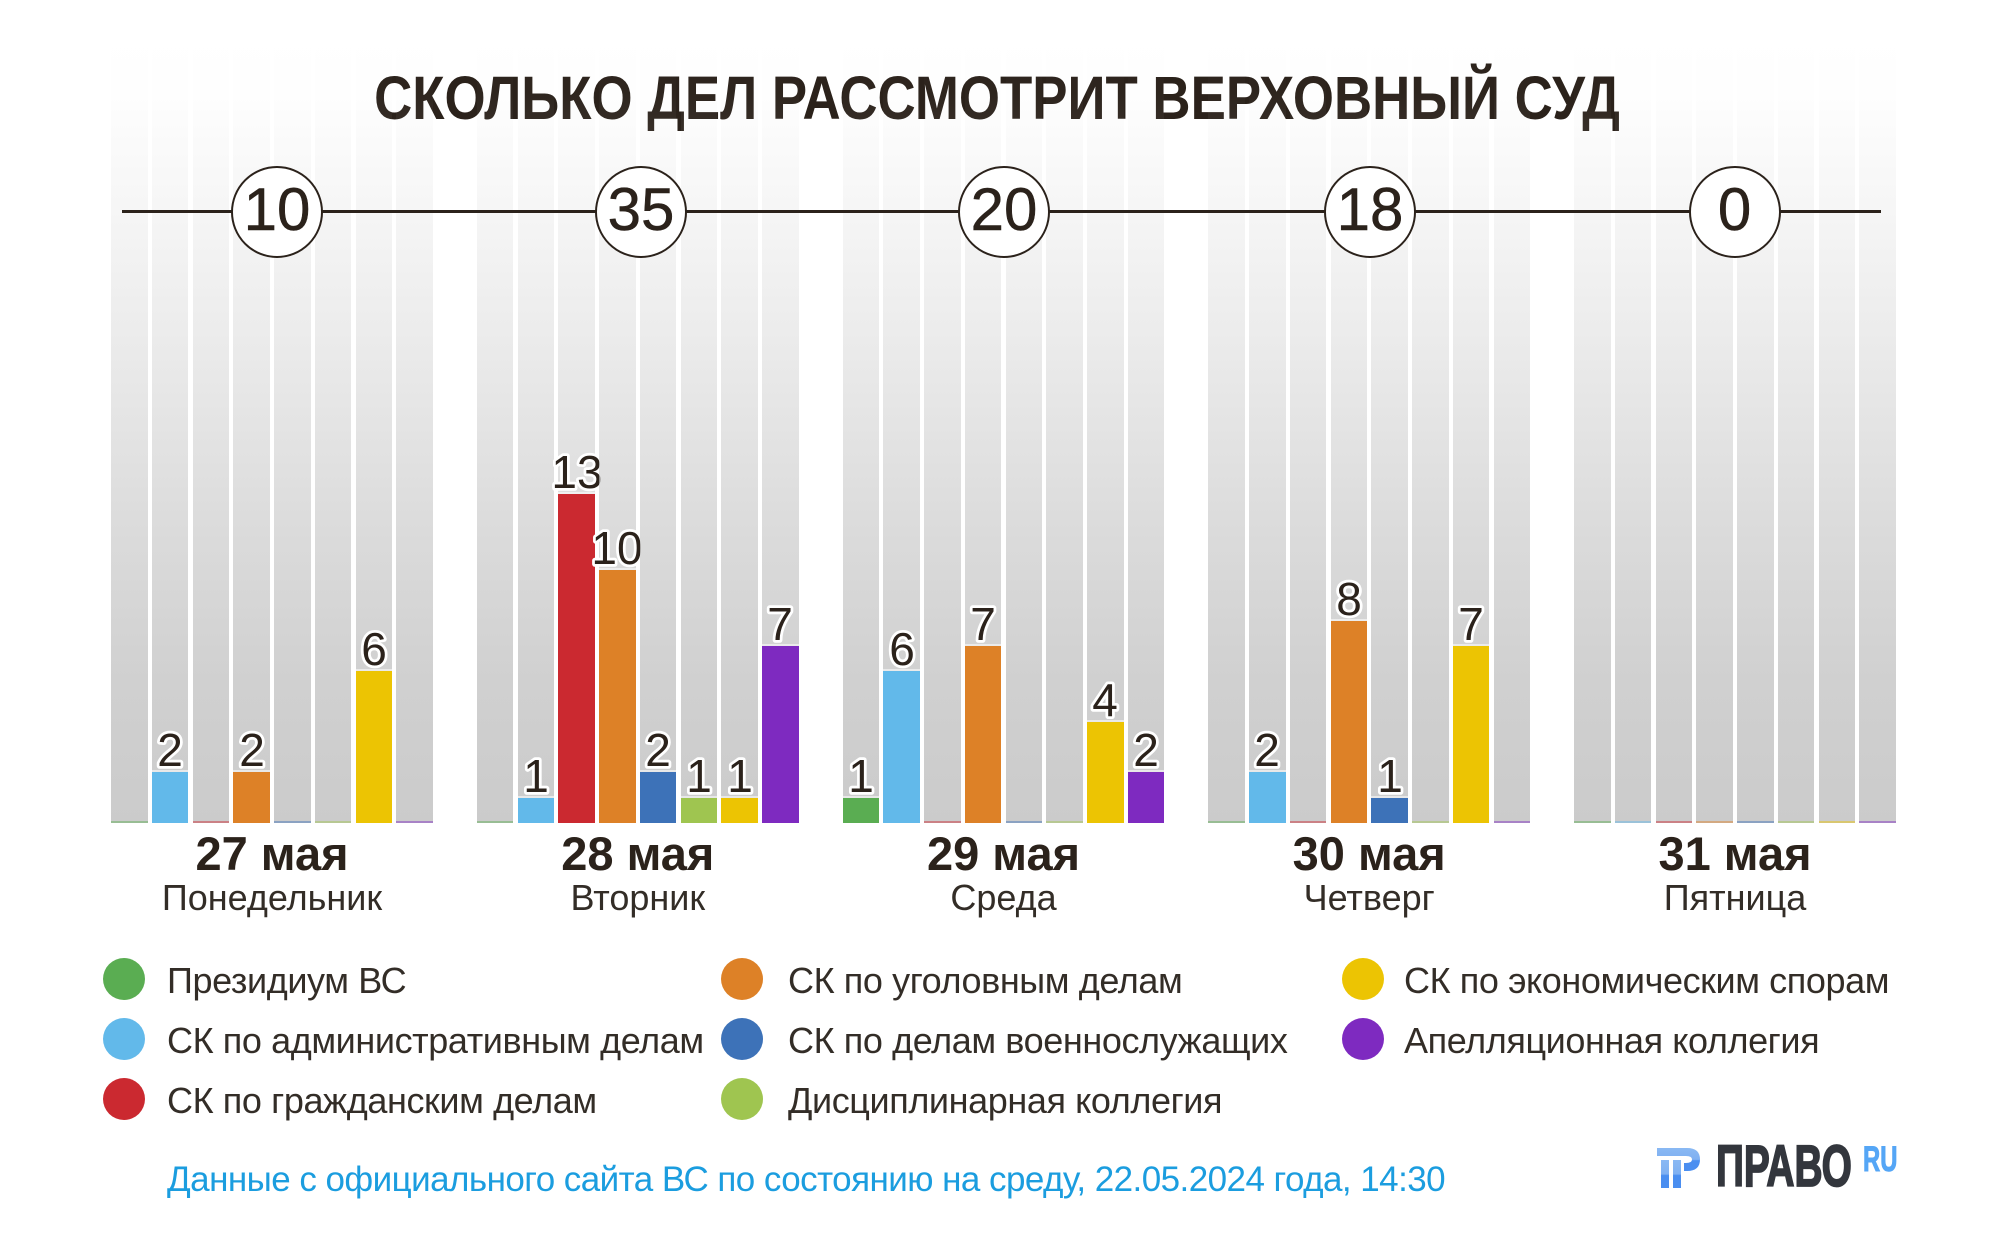 This screenshot has width=2000, height=1250. I want to click on svg-text: 4, so click(1106, 700).